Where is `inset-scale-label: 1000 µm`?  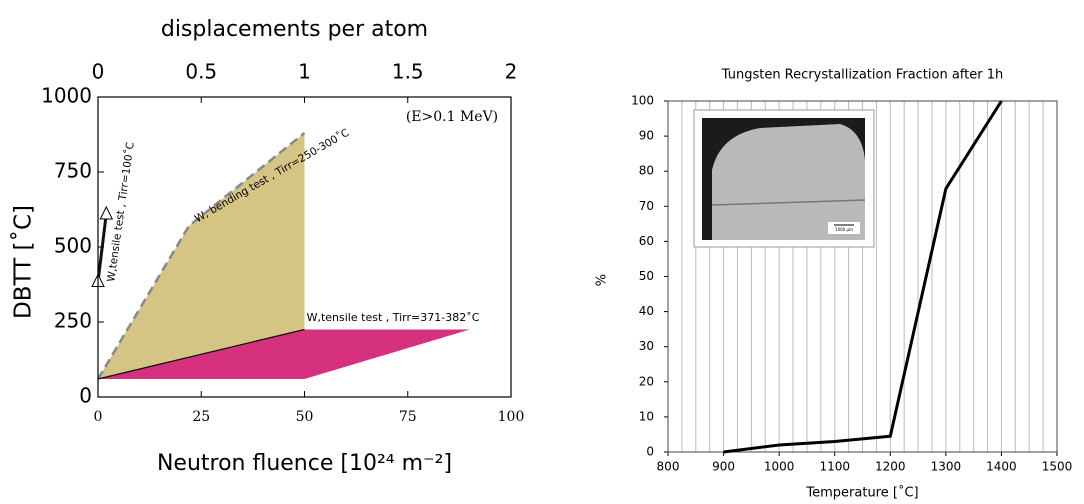
inset-scale-label: 1000 µm is located at coordinates (844, 229).